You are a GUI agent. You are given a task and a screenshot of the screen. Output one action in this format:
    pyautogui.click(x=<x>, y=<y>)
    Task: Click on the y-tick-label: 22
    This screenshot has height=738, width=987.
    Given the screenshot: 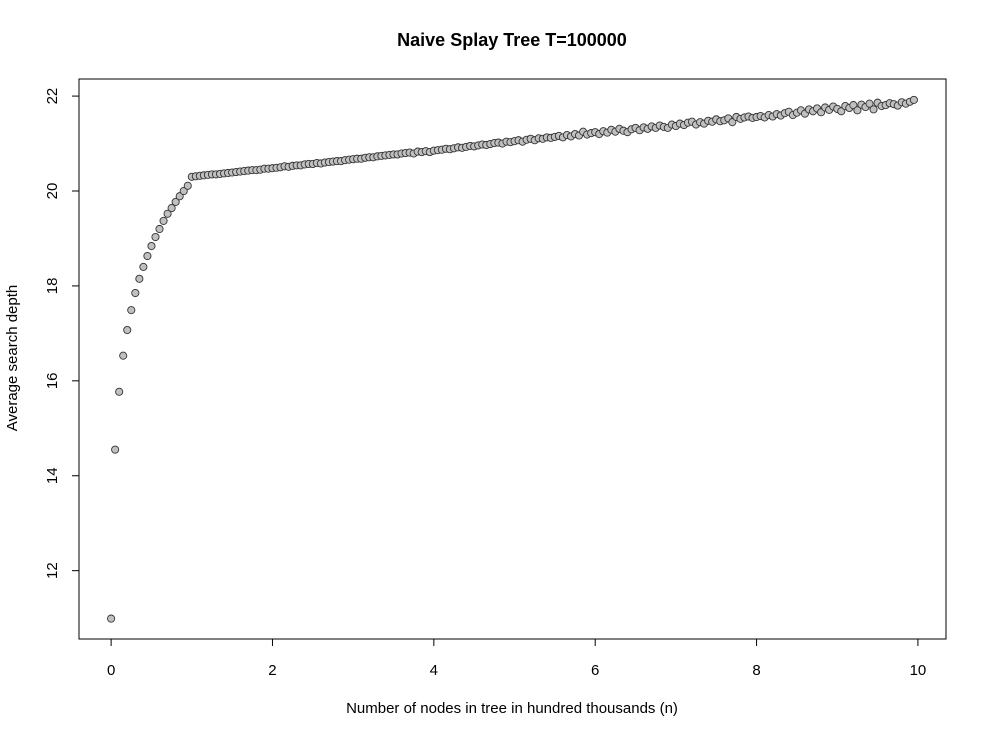 What is the action you would take?
    pyautogui.click(x=52, y=96)
    